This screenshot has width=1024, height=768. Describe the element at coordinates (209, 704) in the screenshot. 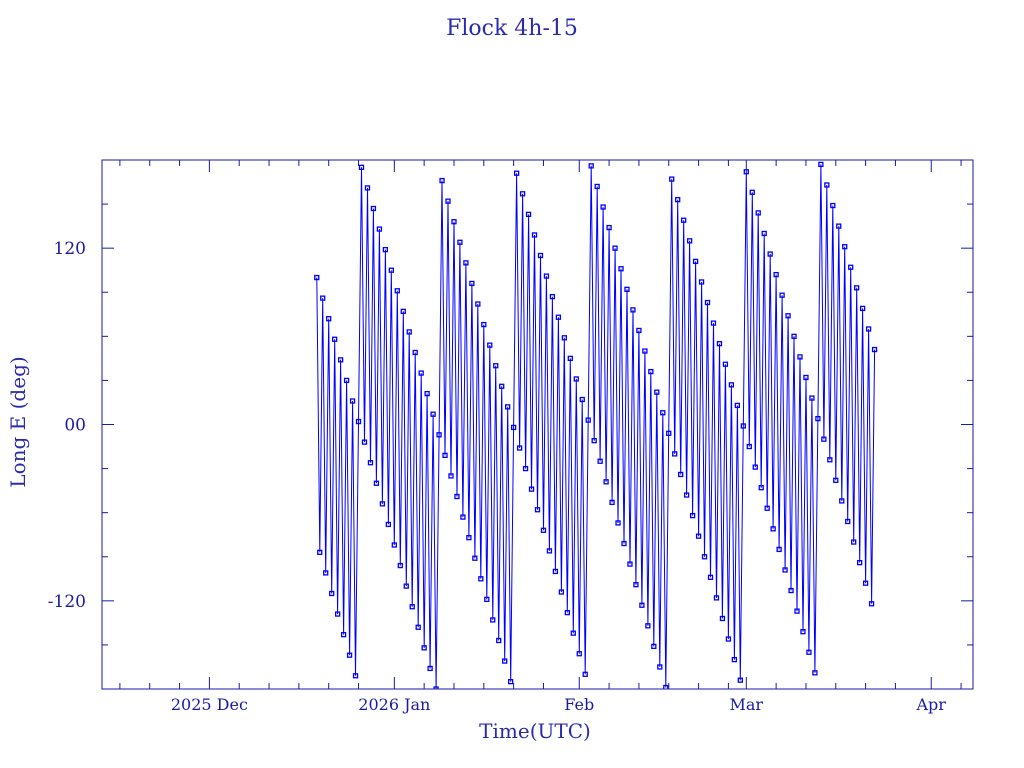

I see `x-tick-label: 2025 Dec` at that location.